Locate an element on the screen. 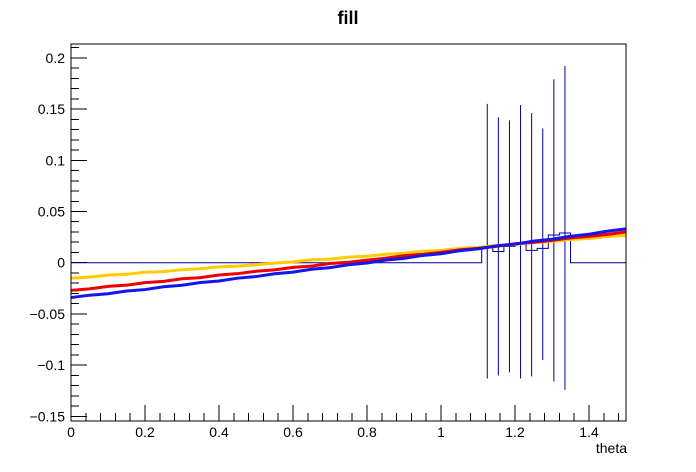 This screenshot has height=472, width=696. y-tick-label: 0.1 is located at coordinates (56, 160).